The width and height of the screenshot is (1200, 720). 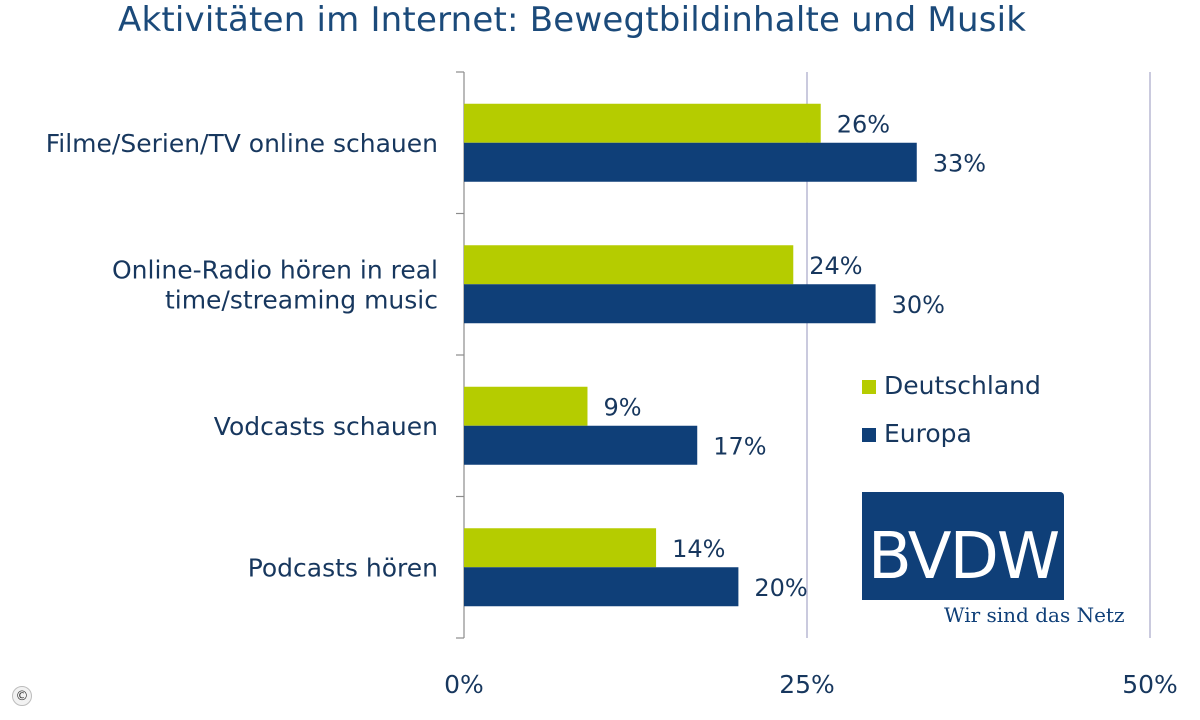 What do you see at coordinates (962, 385) in the screenshot?
I see `legend-label-deutschland: Deutschland` at bounding box center [962, 385].